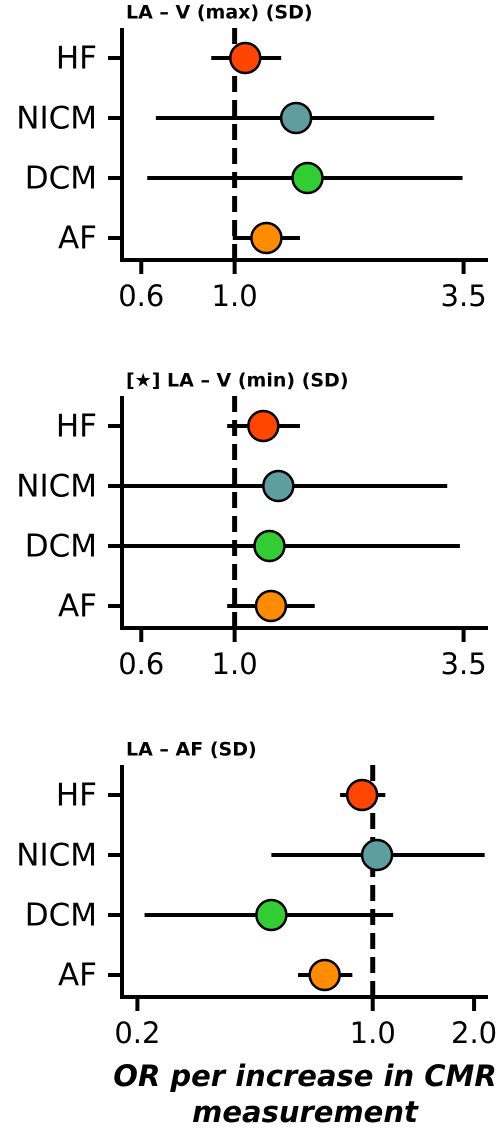 The width and height of the screenshot is (500, 1136). What do you see at coordinates (219, 13) in the screenshot?
I see `panel-title: LA – V (max) (SD)` at bounding box center [219, 13].